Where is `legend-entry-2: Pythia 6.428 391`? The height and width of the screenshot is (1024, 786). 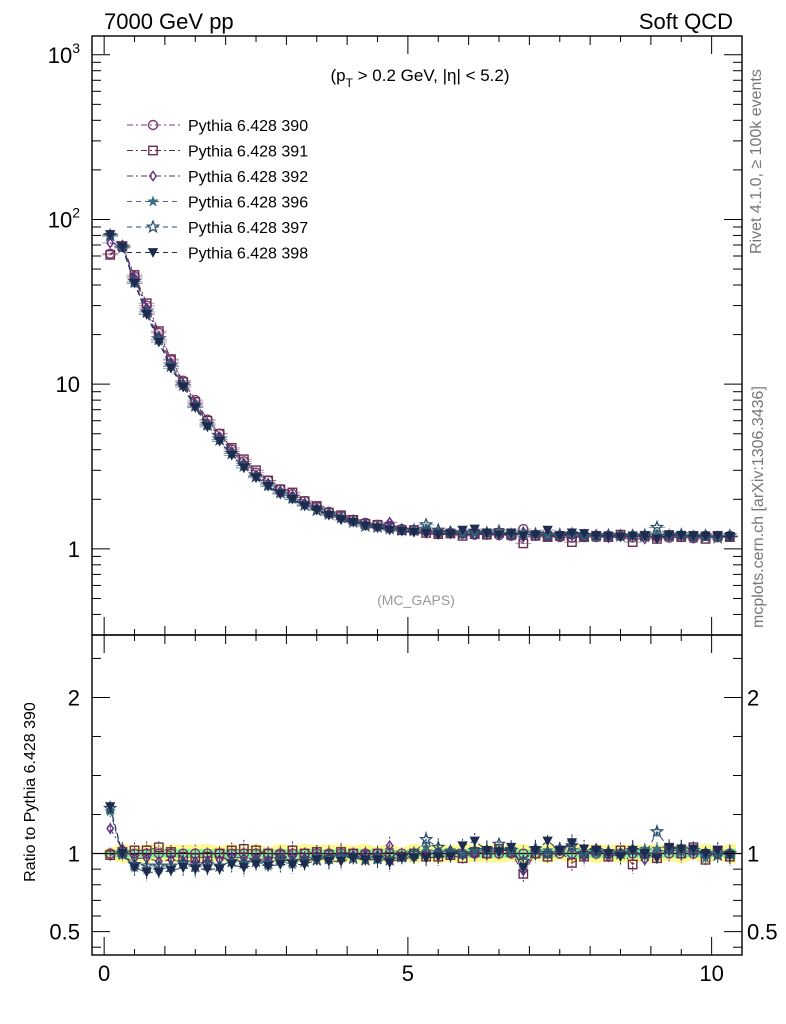
legend-entry-2: Pythia 6.428 391 is located at coordinates (217, 152).